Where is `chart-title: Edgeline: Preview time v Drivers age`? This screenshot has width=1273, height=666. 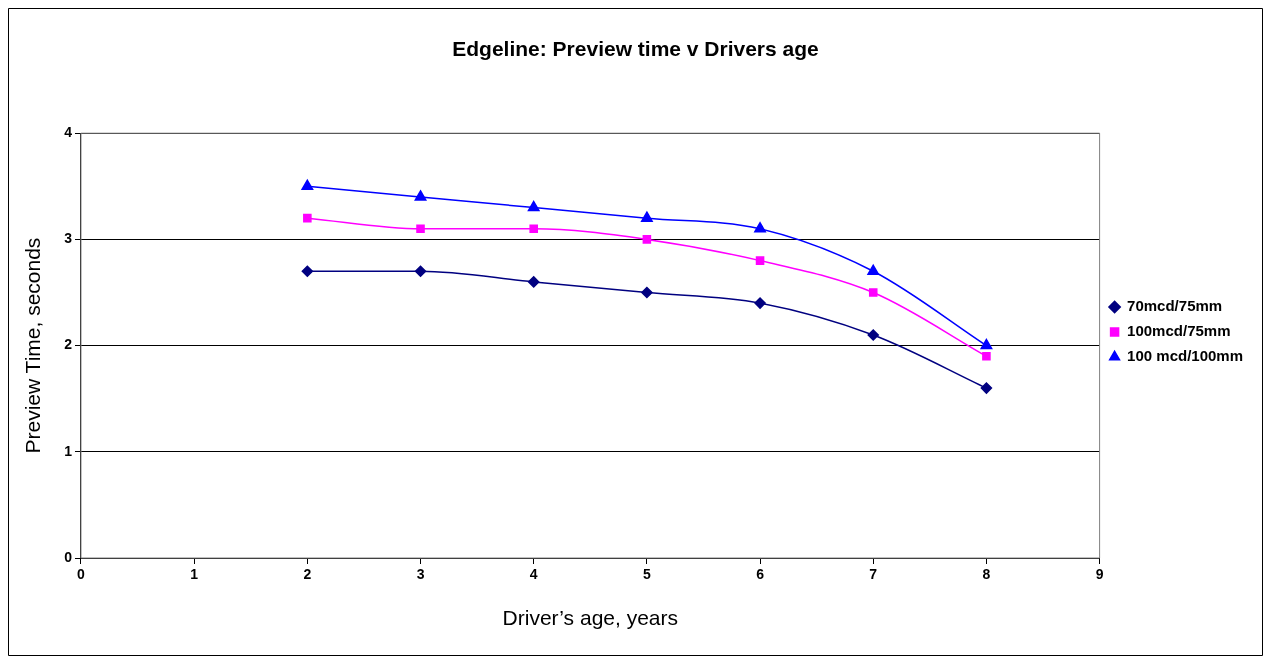 chart-title: Edgeline: Preview time v Drivers age is located at coordinates (635, 49).